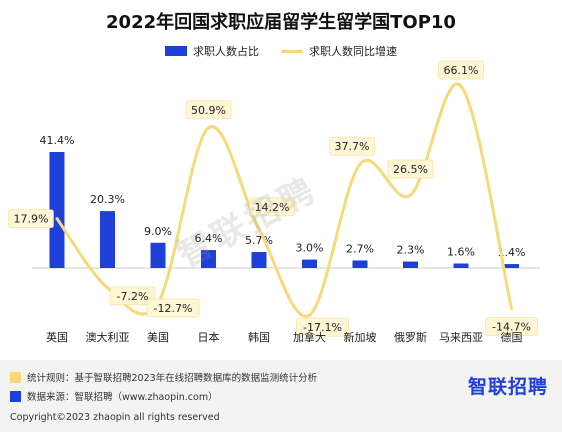 The width and height of the screenshot is (562, 432). I want to click on x-tick-label-10: 德国, so click(512, 337).